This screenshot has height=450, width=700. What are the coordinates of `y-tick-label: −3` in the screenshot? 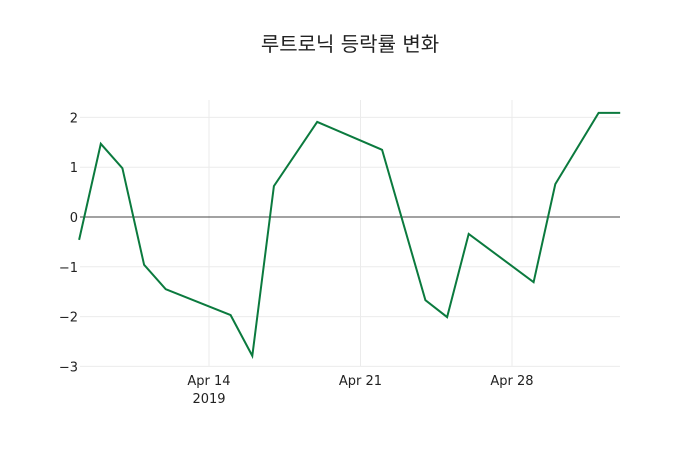 It's located at (68, 367).